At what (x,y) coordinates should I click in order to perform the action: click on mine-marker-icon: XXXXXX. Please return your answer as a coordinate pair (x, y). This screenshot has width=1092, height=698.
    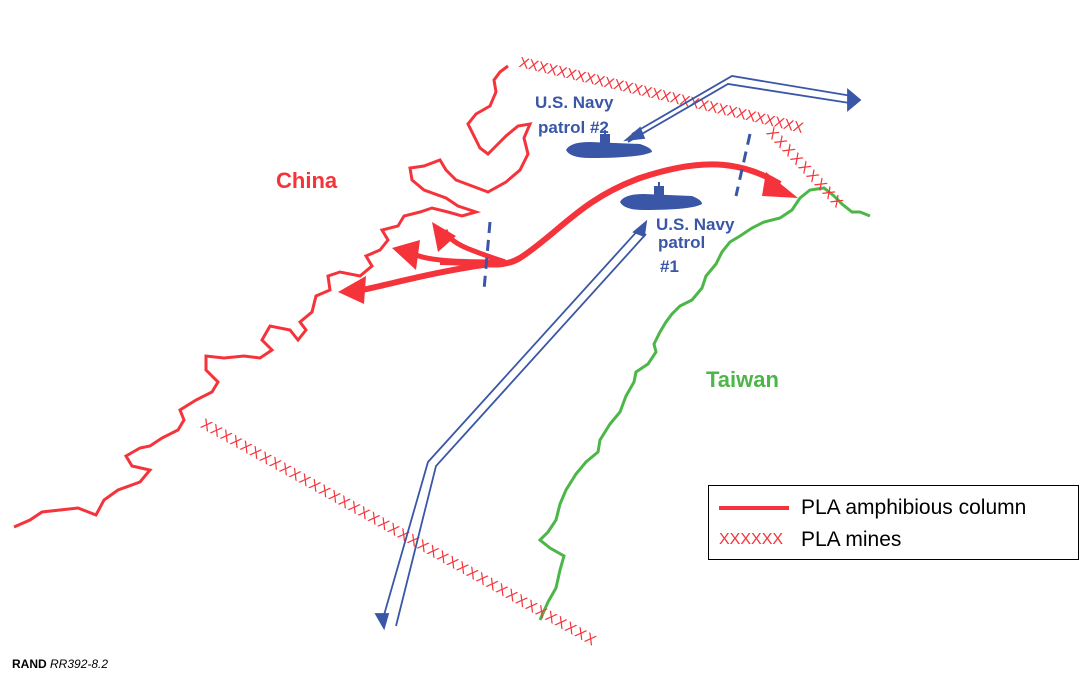
    Looking at the image, I should click on (751, 539).